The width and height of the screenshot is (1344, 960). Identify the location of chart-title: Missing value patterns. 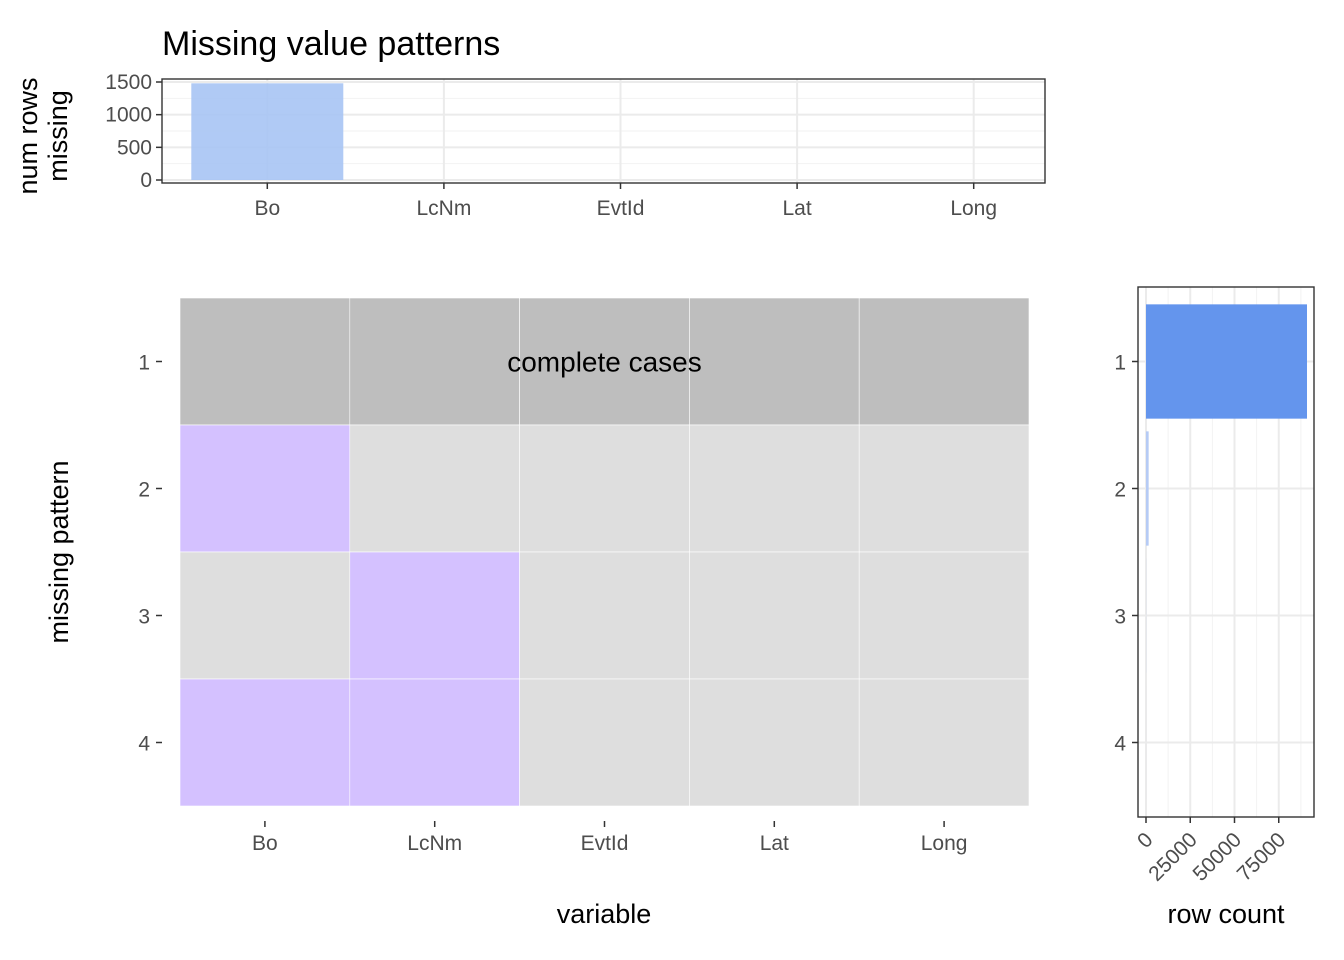
(331, 44).